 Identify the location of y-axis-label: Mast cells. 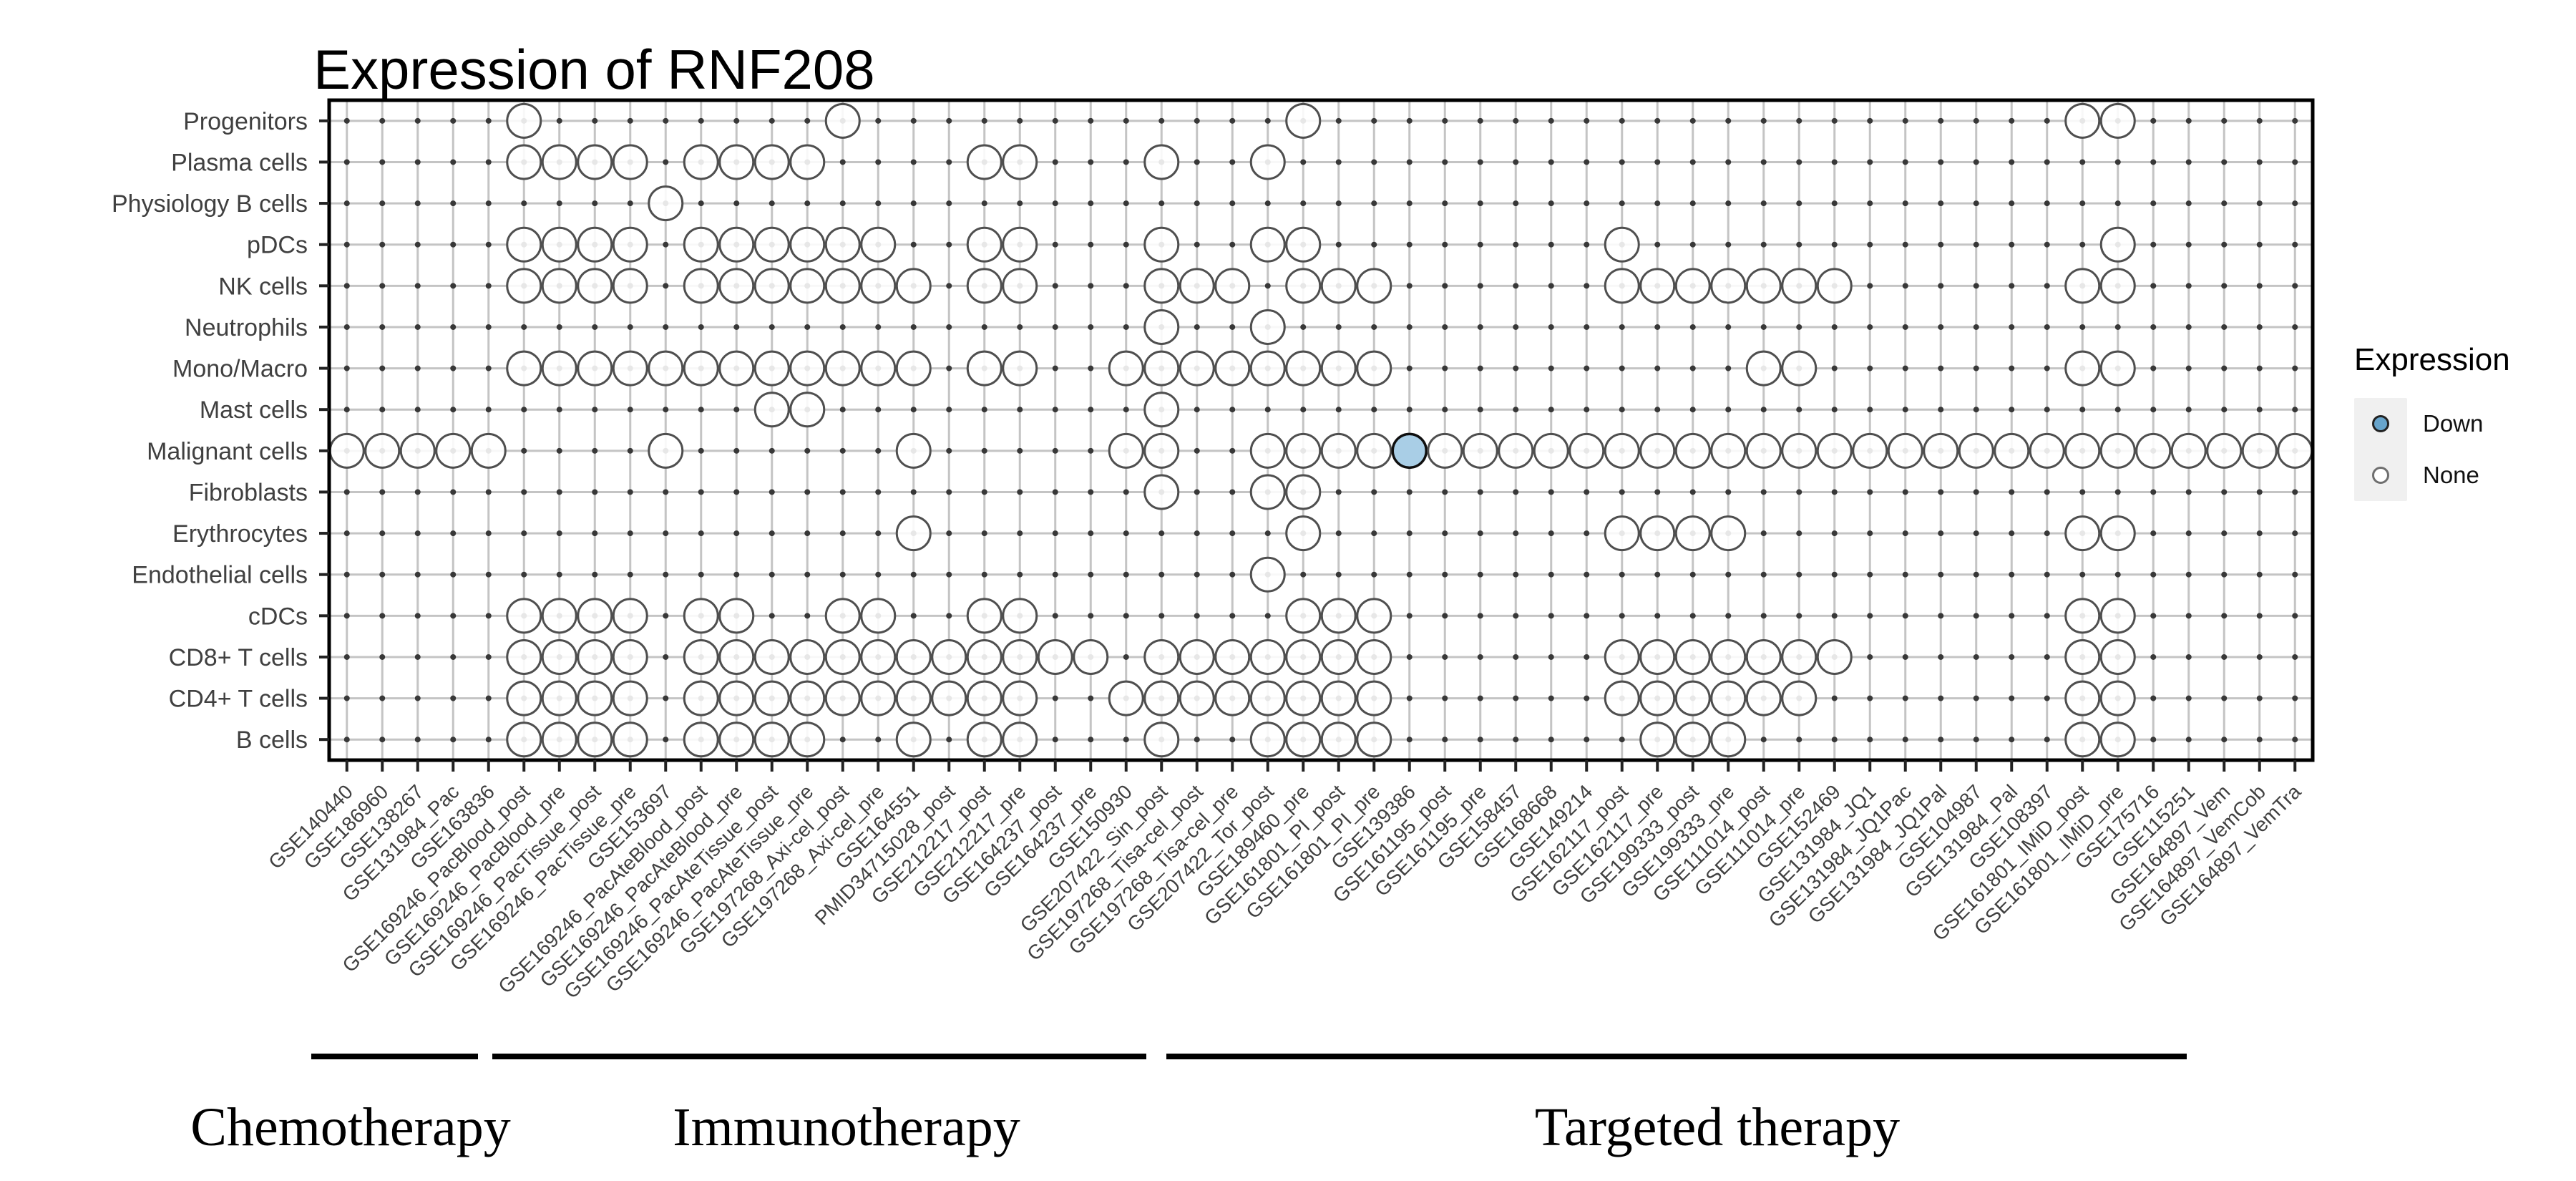
(254, 410).